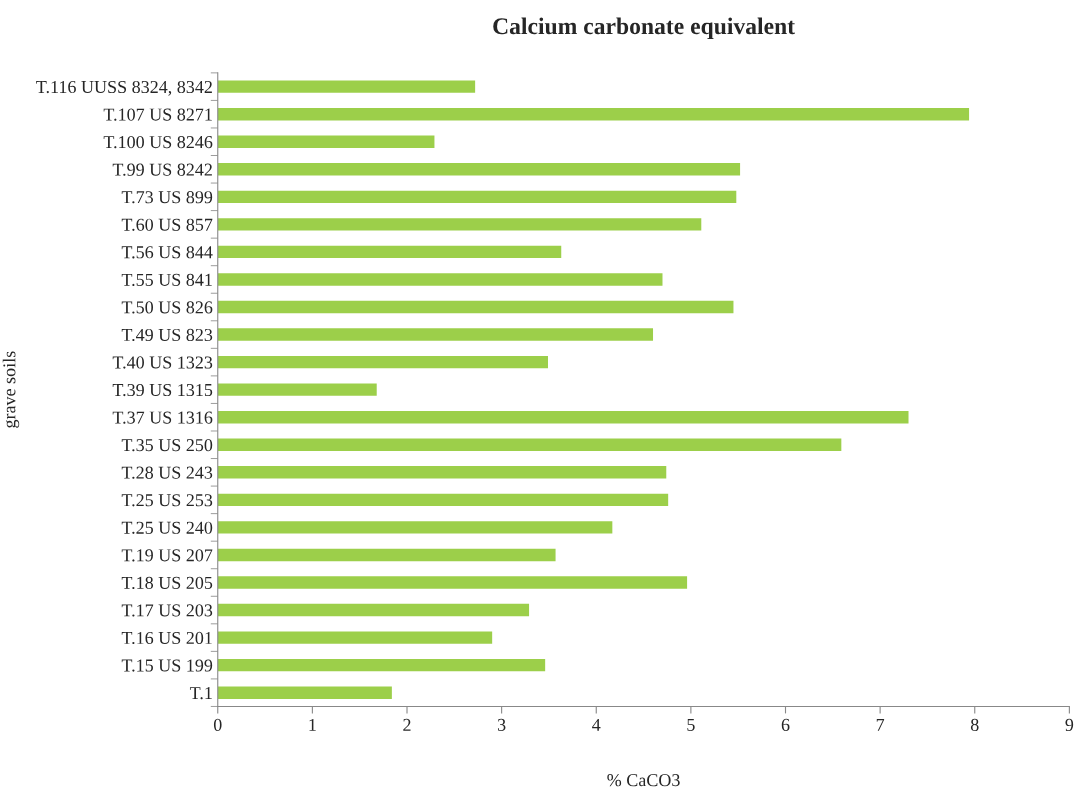 The width and height of the screenshot is (1078, 792). I want to click on x-tick-label: 4, so click(596, 724).